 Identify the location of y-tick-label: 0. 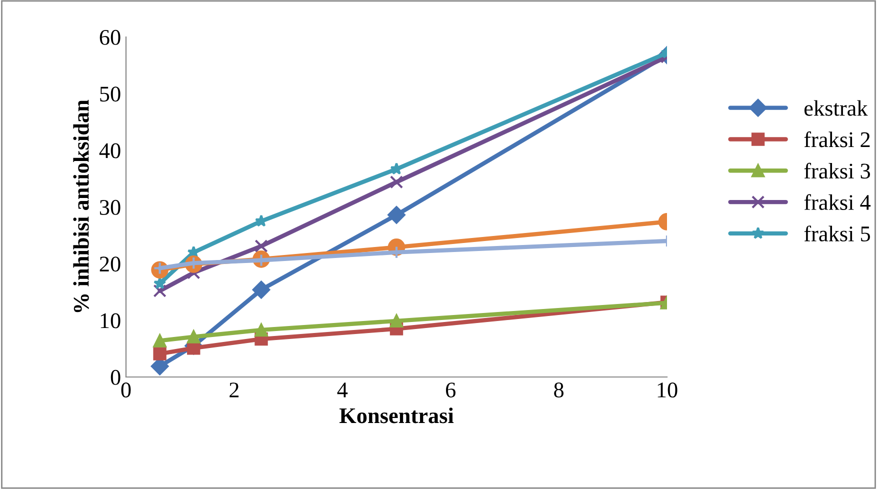
(115, 377).